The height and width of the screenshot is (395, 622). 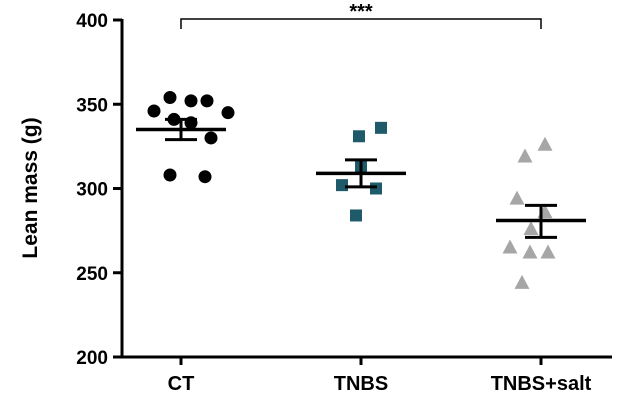 What do you see at coordinates (30, 187) in the screenshot?
I see `y-axis-label: Lean mass (g)` at bounding box center [30, 187].